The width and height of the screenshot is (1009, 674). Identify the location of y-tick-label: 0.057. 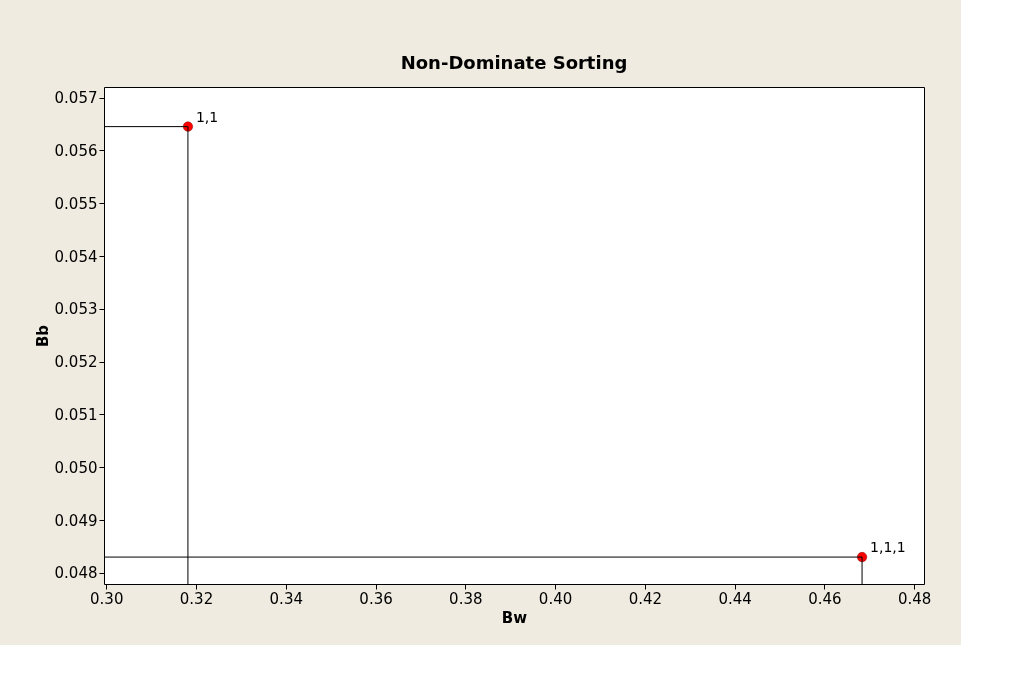
(76, 98).